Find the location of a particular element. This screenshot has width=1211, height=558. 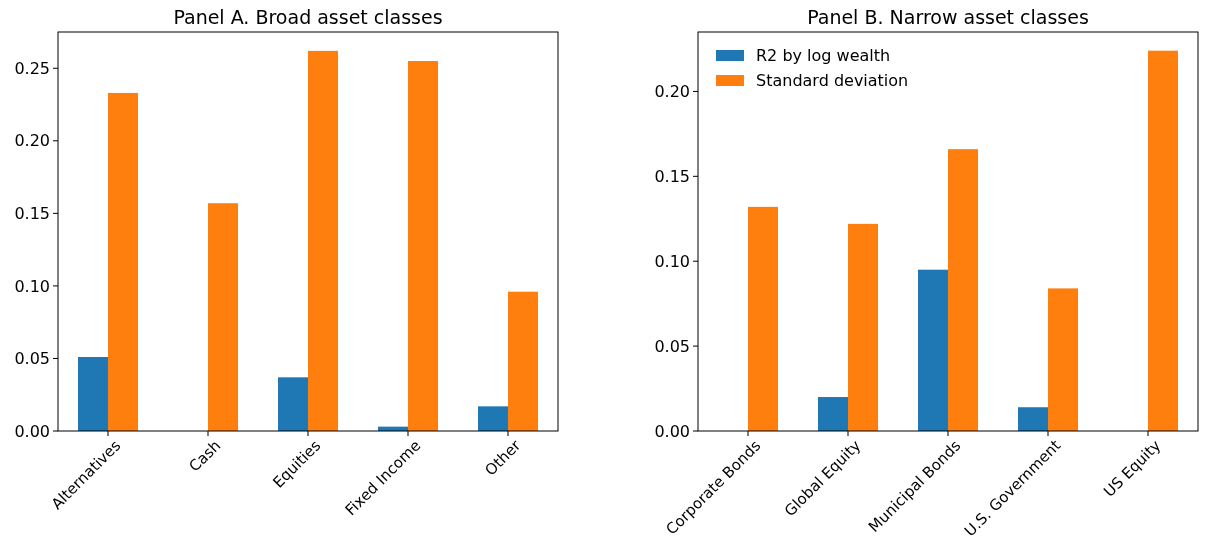

chart-title: Panel A. Broad asset classes is located at coordinates (308, 17).